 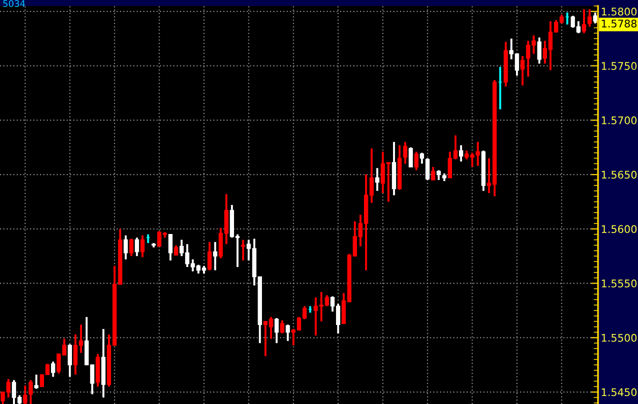 What do you see at coordinates (619, 229) in the screenshot?
I see `y-tick-label: 1.5600` at bounding box center [619, 229].